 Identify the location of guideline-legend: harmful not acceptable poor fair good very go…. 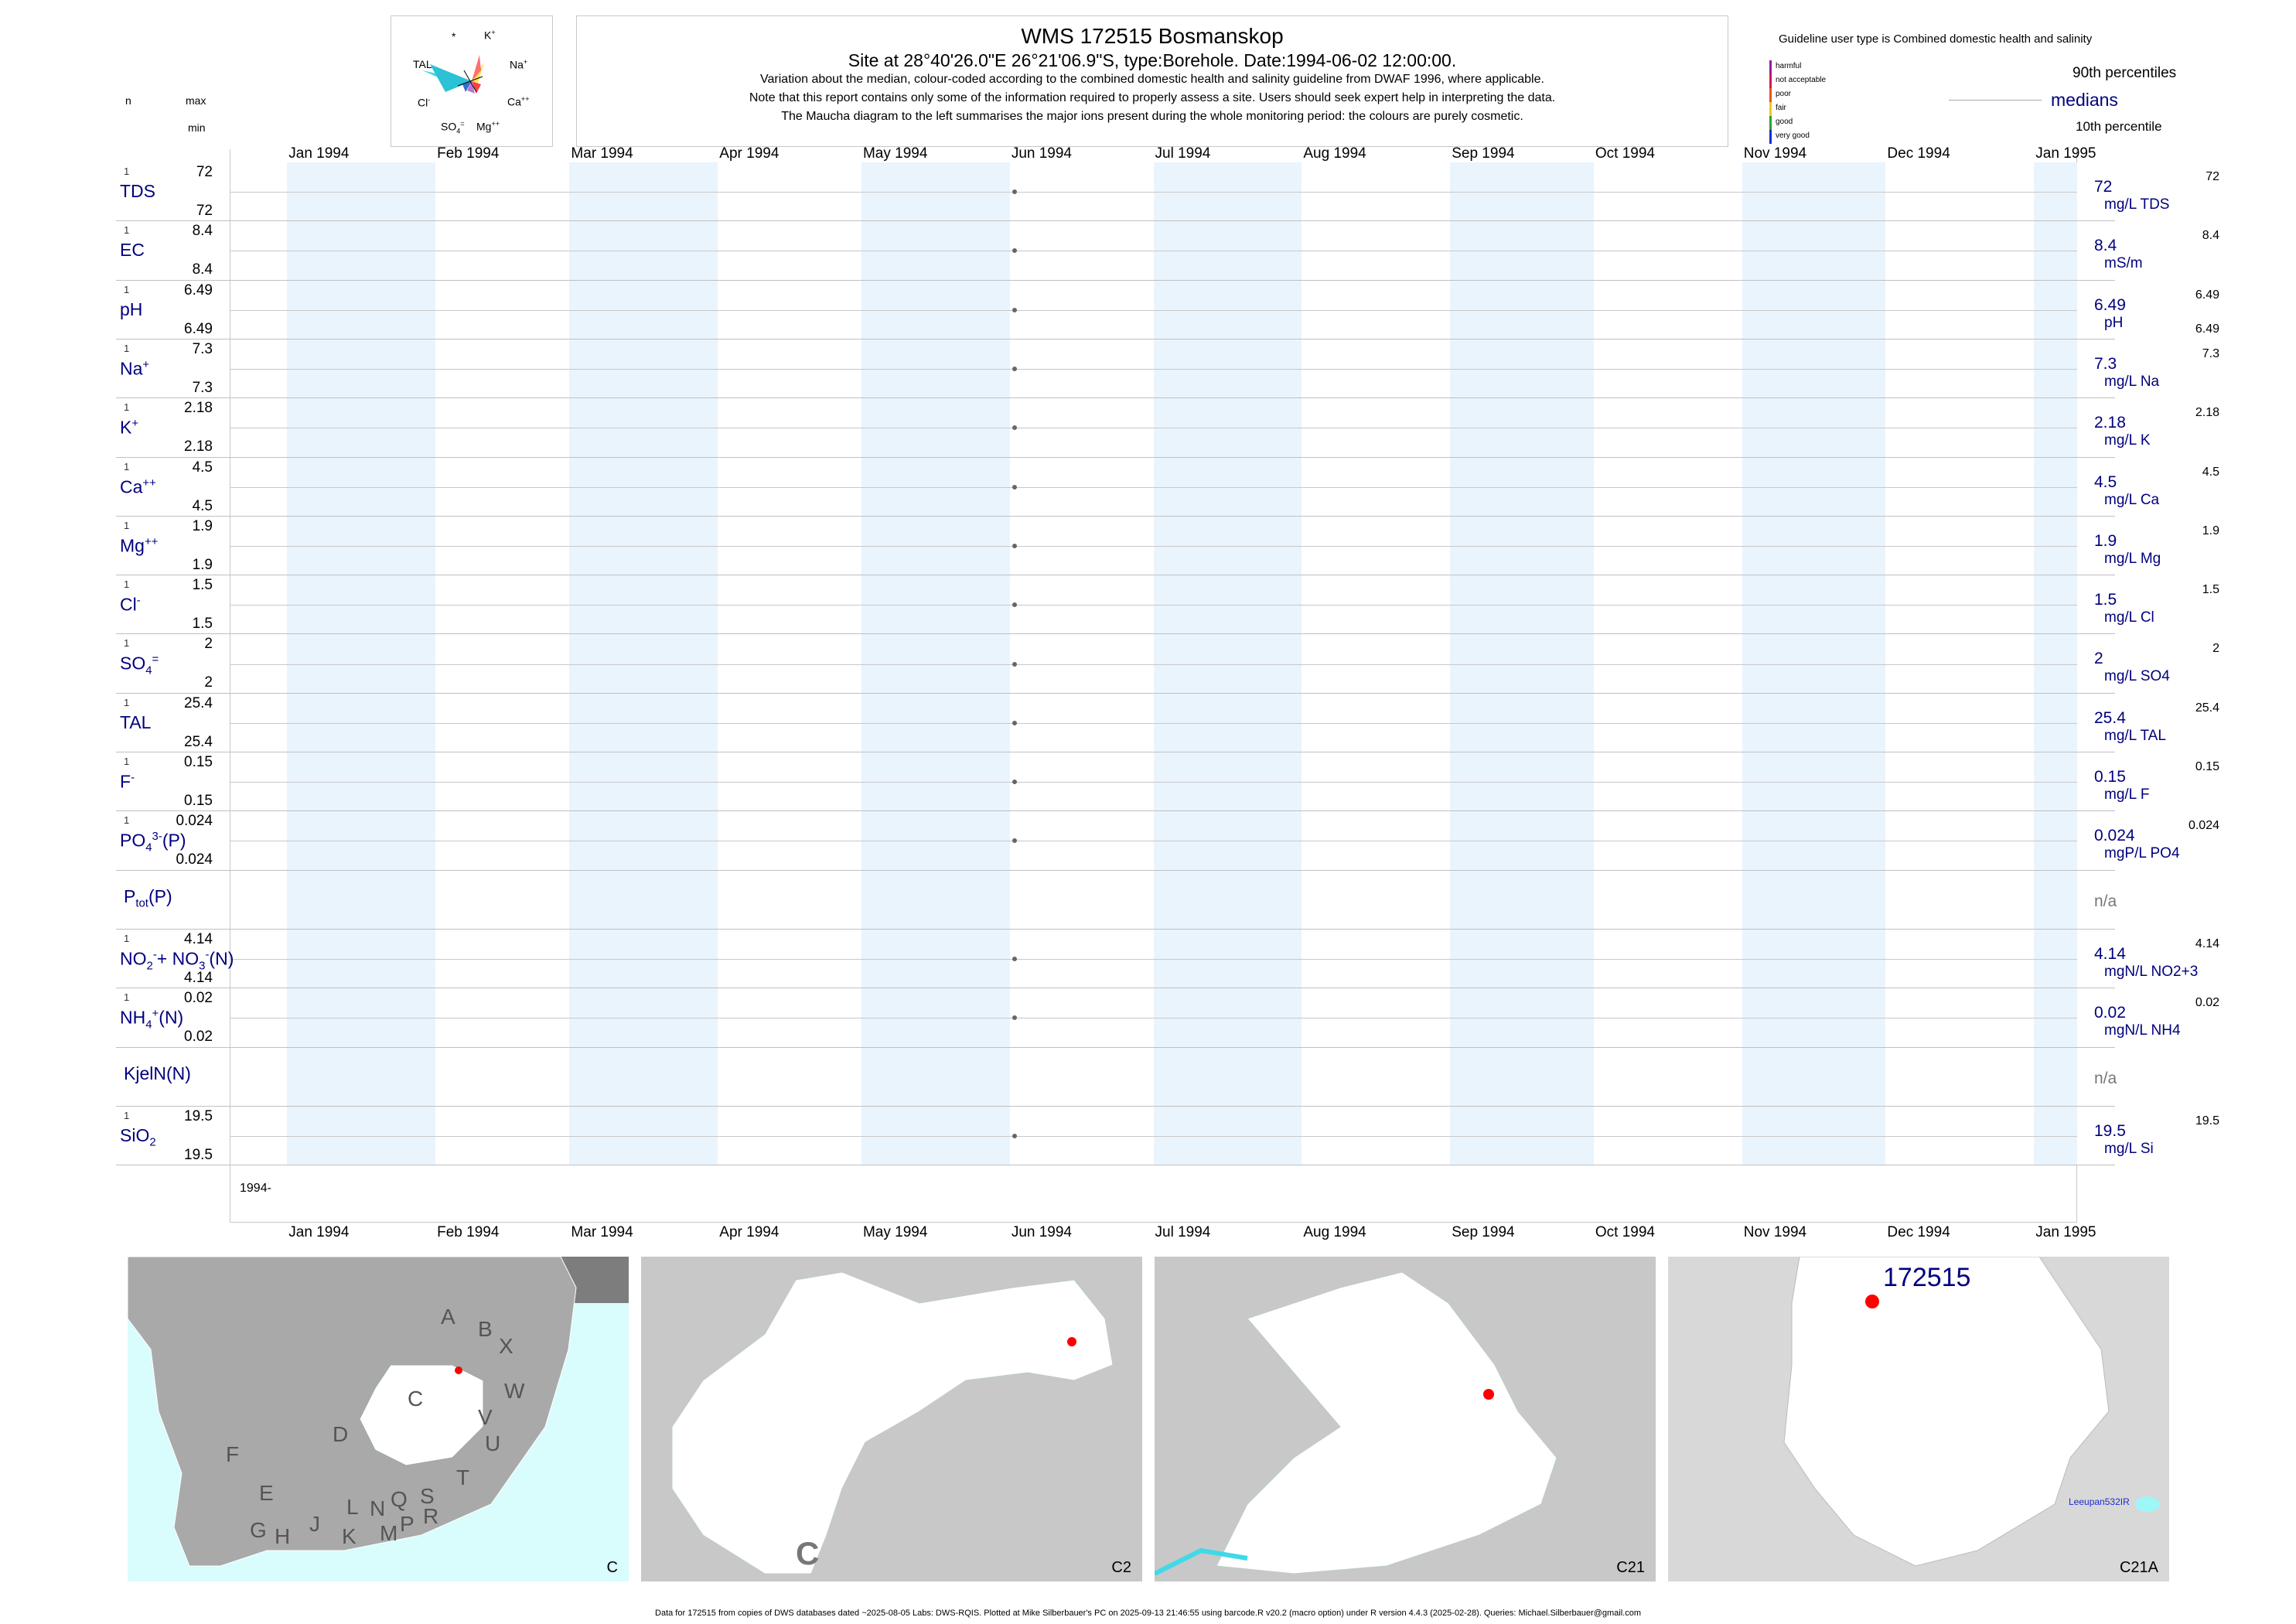
(1819, 102).